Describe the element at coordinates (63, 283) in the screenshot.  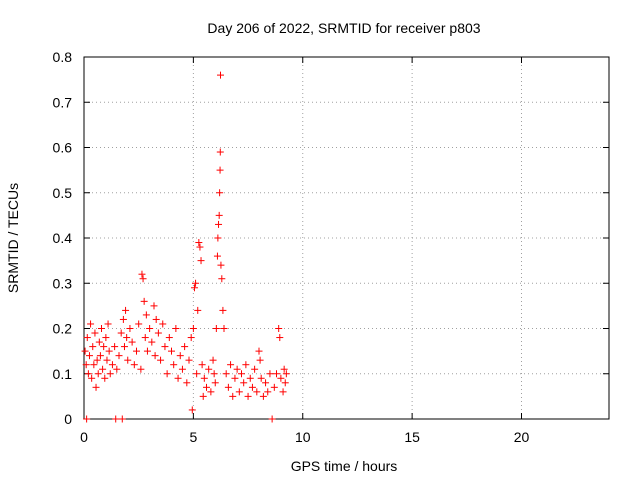
I see `y-tick-label: 0.3` at that location.